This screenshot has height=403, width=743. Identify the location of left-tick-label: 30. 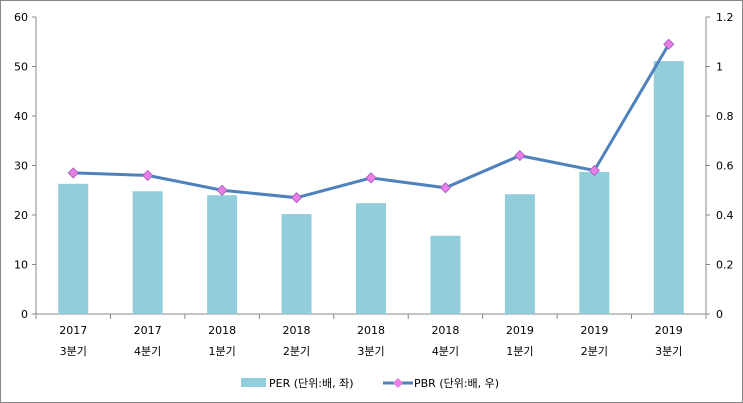
(21, 166).